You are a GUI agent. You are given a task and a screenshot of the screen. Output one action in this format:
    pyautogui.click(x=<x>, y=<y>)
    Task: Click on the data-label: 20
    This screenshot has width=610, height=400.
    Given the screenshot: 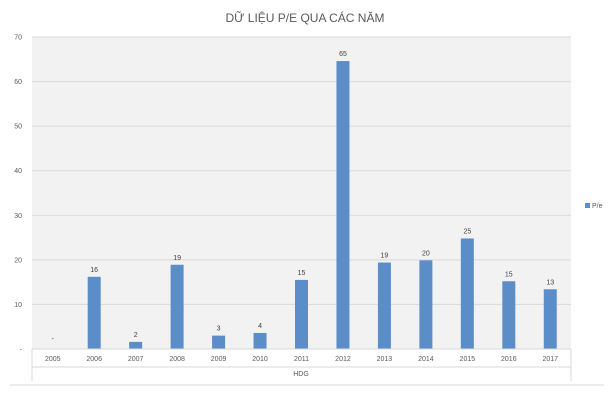 What is the action you would take?
    pyautogui.click(x=426, y=253)
    